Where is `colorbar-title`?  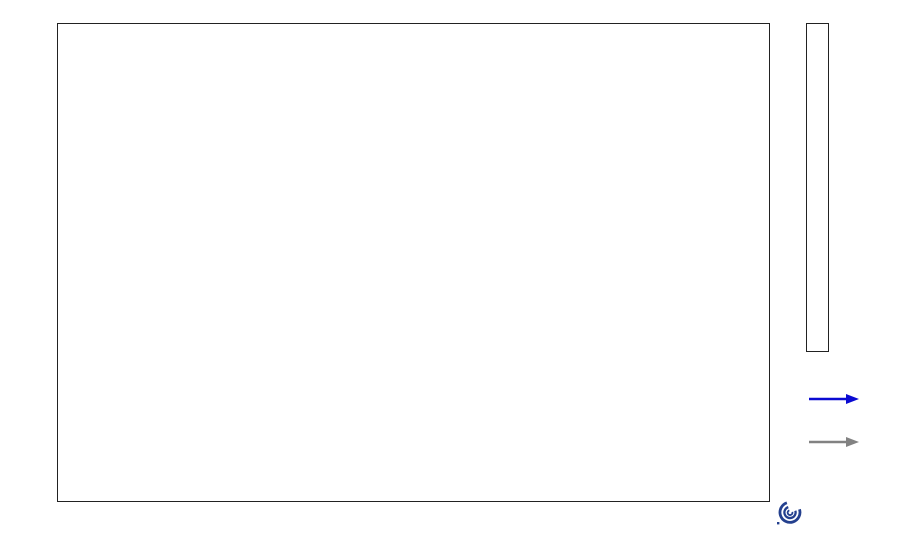 colorbar-title is located at coordinates (784, 187).